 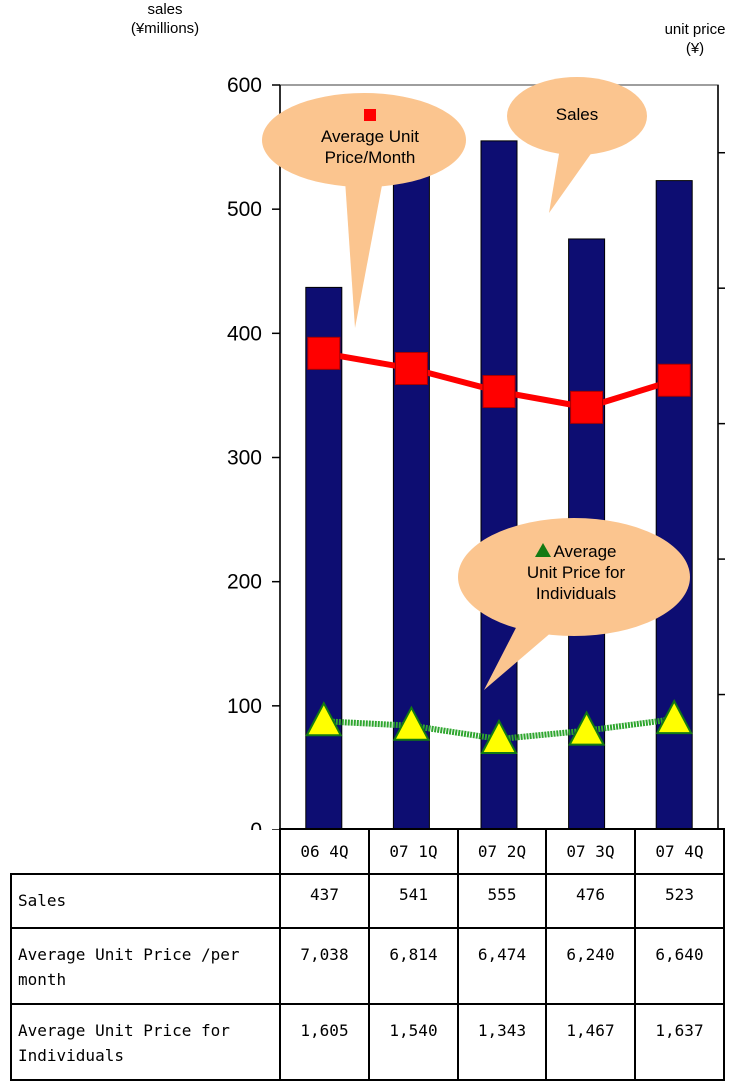 I want to click on left-axis-tick-label: 100, so click(x=244, y=706).